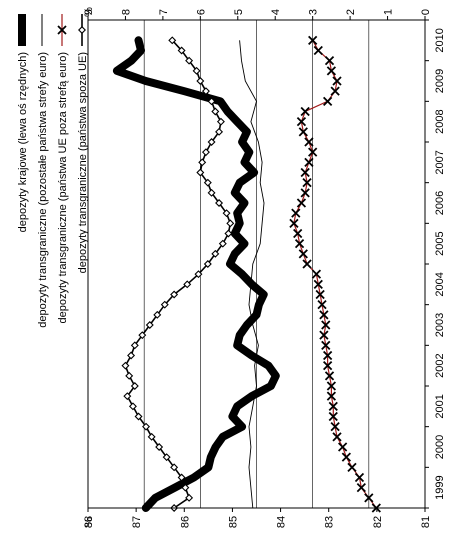 Image resolution: width=450 pixels, height=542 pixels. What do you see at coordinates (440, 81) in the screenshot?
I see `x-tick-label: 2009` at bounding box center [440, 81].